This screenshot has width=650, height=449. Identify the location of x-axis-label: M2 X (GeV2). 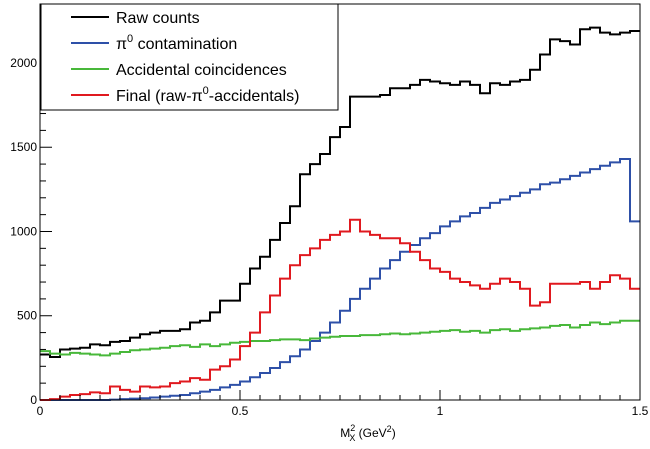
(367, 433).